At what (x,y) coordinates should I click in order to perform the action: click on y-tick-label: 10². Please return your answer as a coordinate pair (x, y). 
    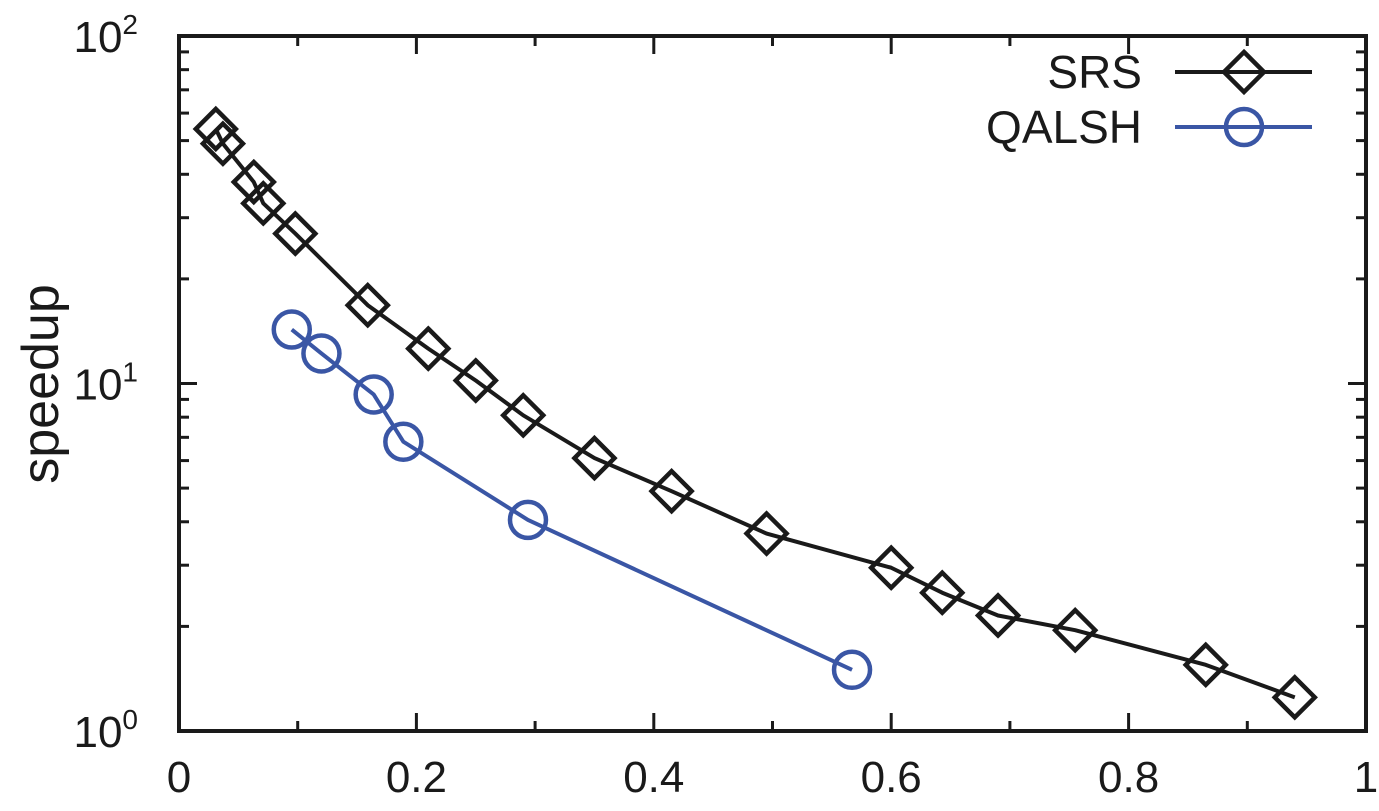
    Looking at the image, I should click on (105, 35).